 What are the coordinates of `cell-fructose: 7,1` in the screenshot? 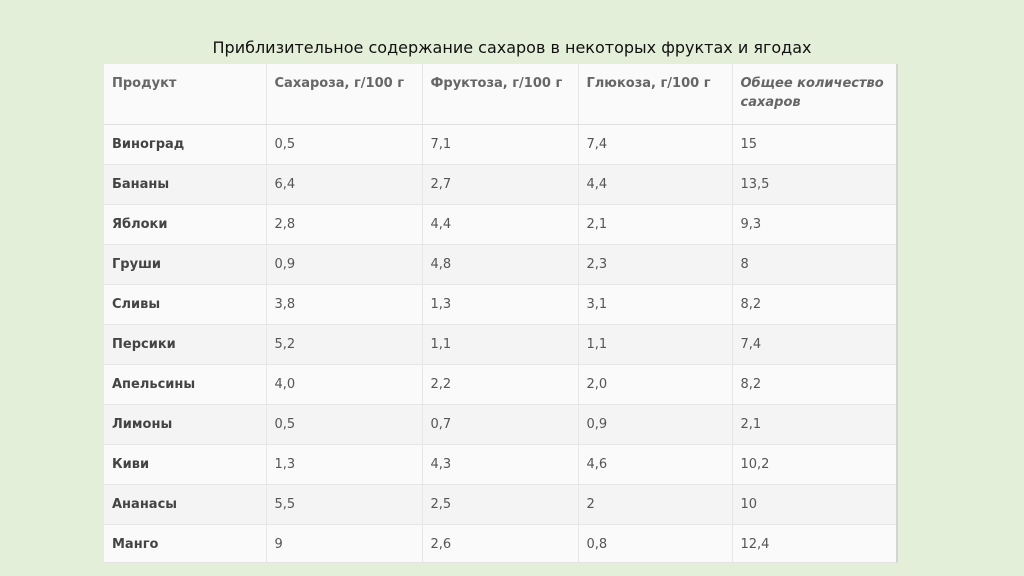 It's located at (500, 144).